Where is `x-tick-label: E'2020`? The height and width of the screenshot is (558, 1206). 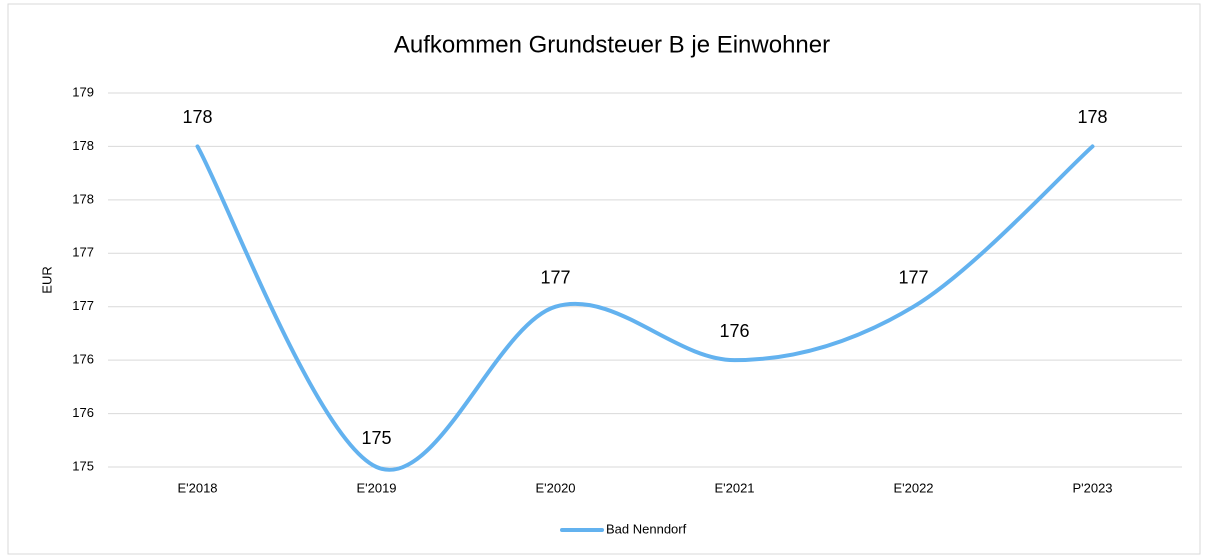
x-tick-label: E'2020 is located at coordinates (555, 487).